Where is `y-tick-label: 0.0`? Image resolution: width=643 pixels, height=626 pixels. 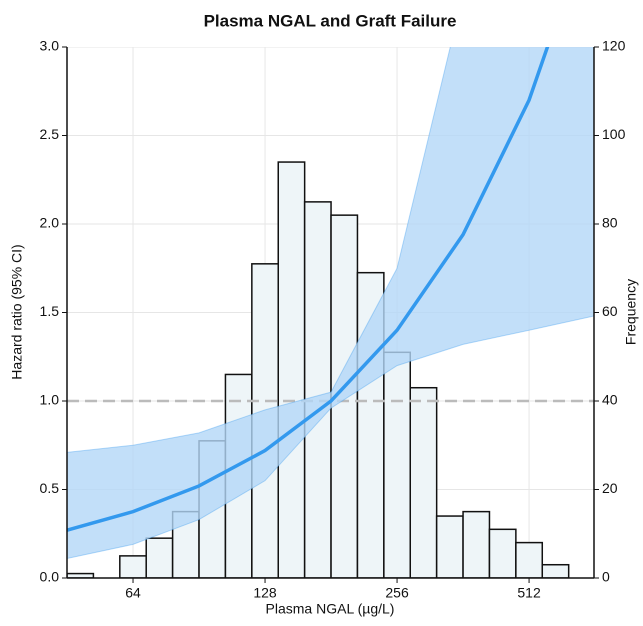
y-tick-label: 0.0 is located at coordinates (50, 577).